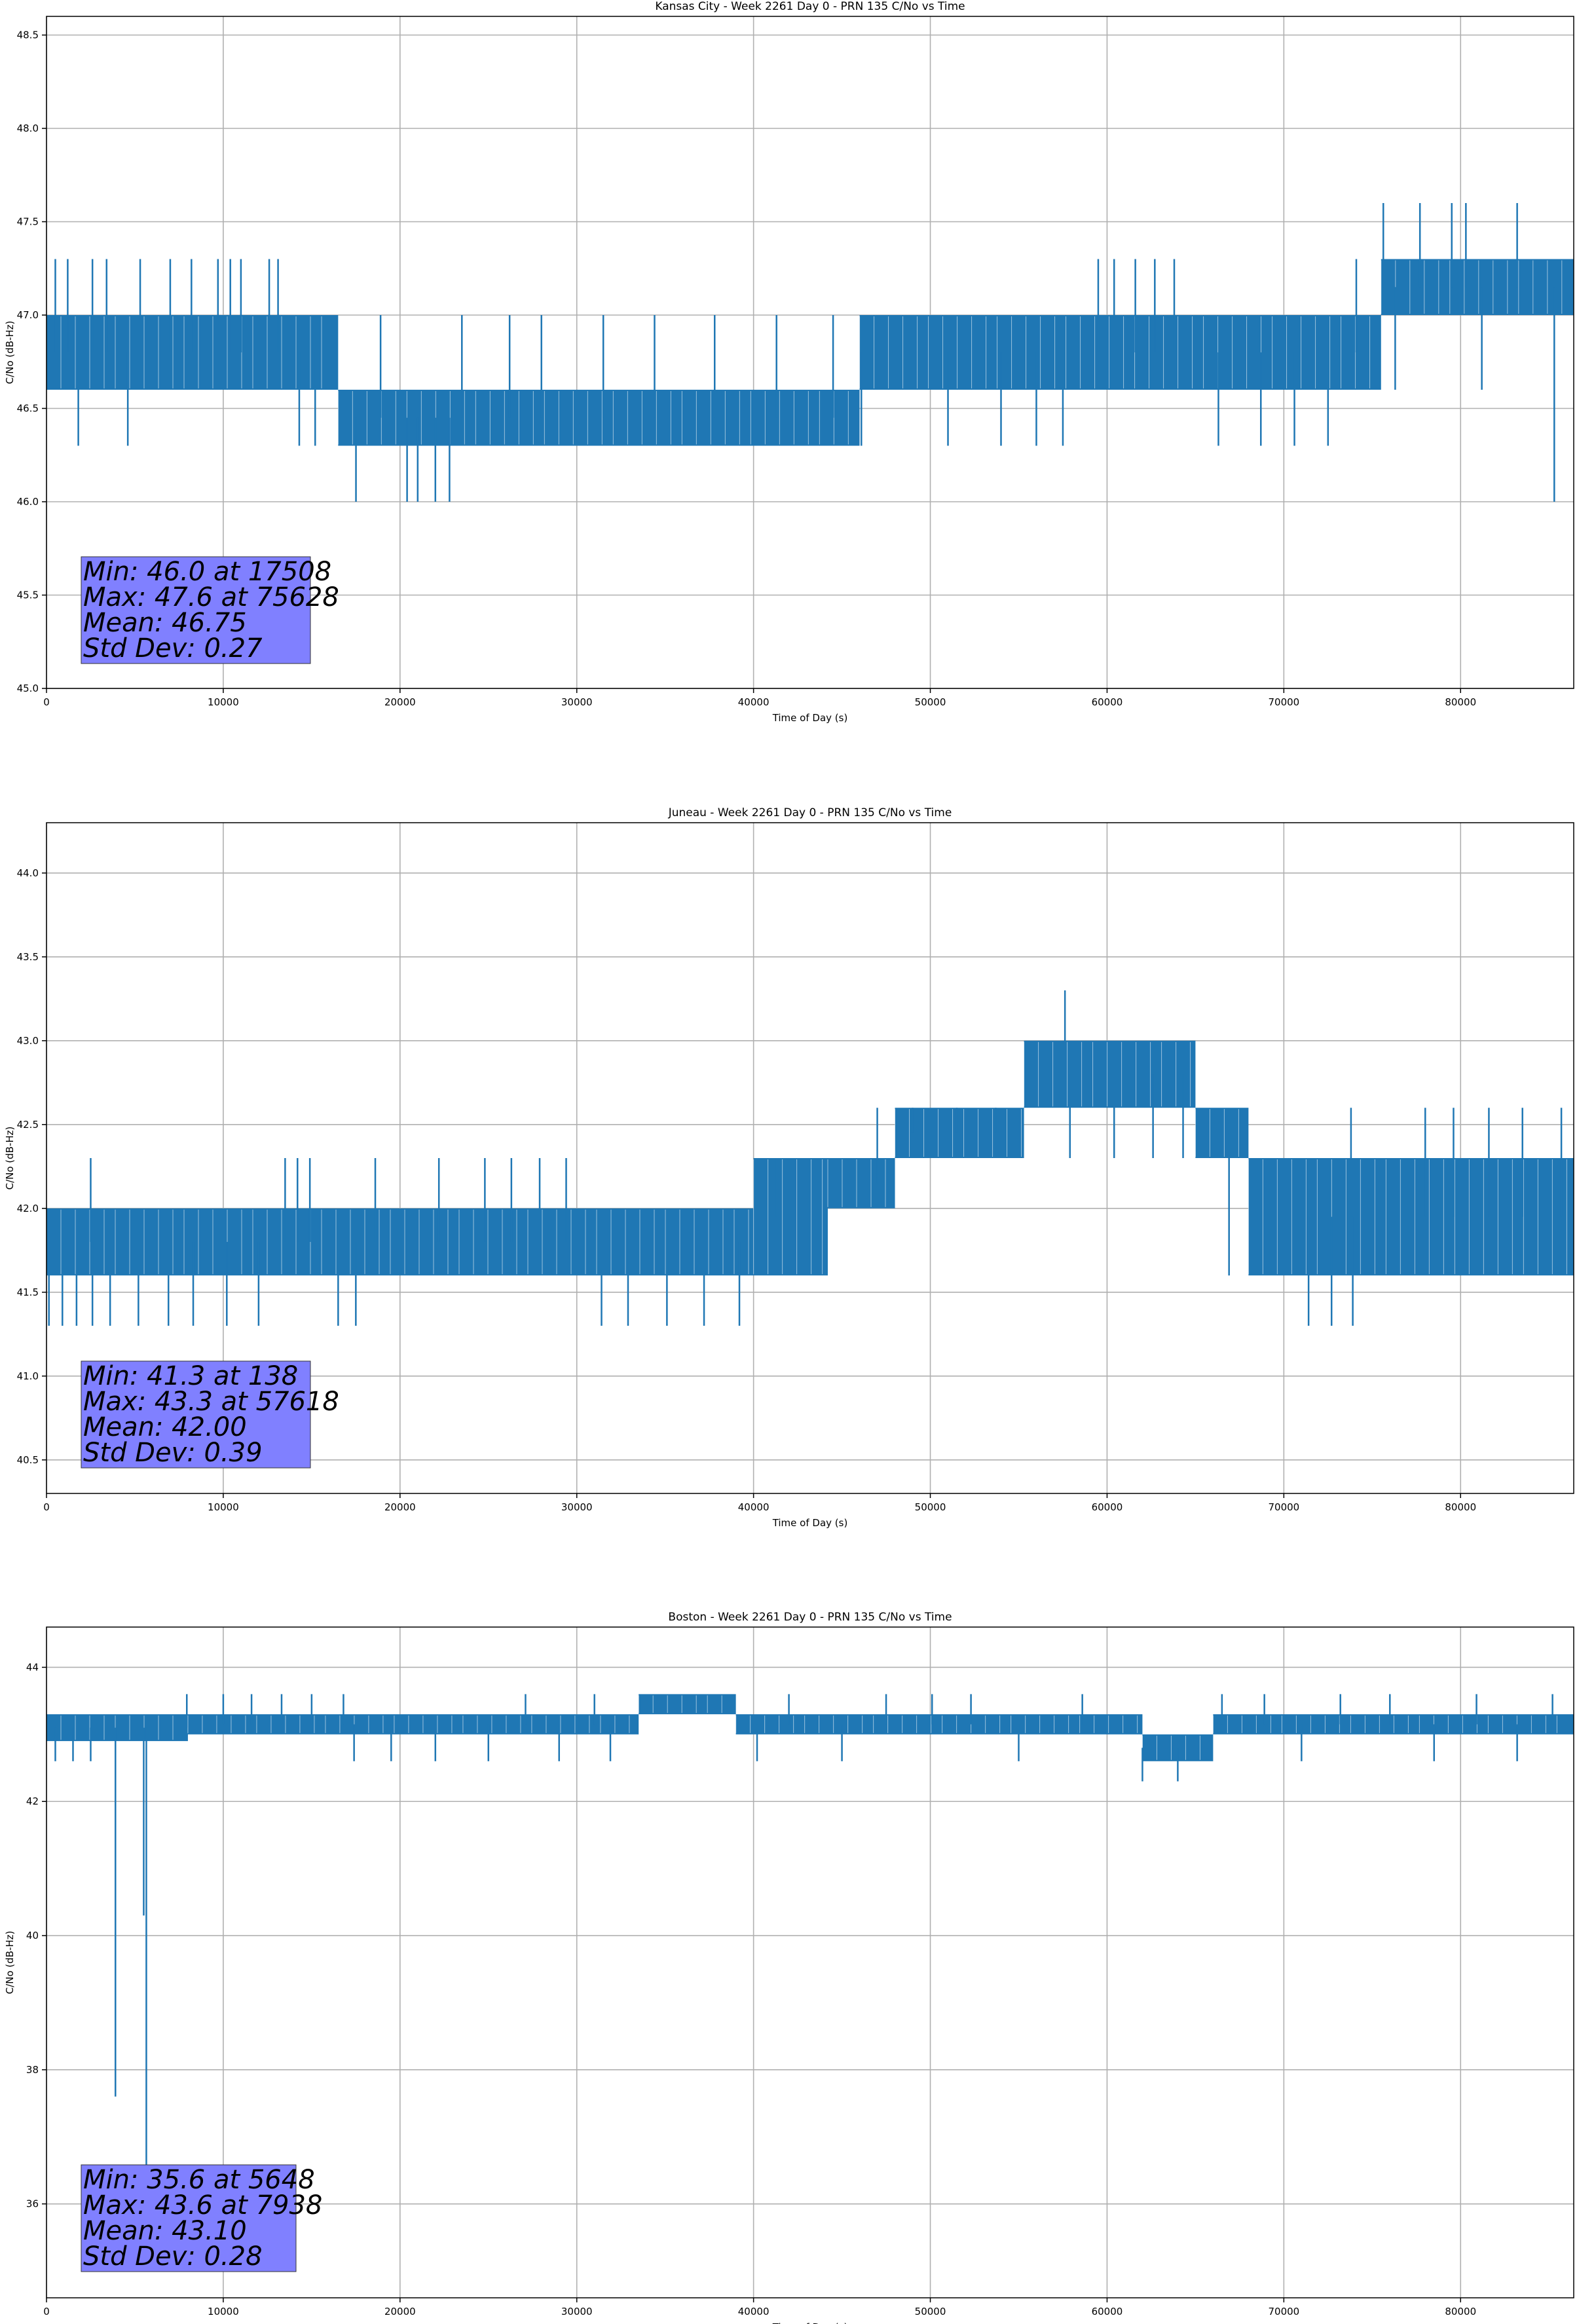 The image size is (1577, 2324). Describe the element at coordinates (32, 2204) in the screenshot. I see `y-tick-label: 36` at that location.